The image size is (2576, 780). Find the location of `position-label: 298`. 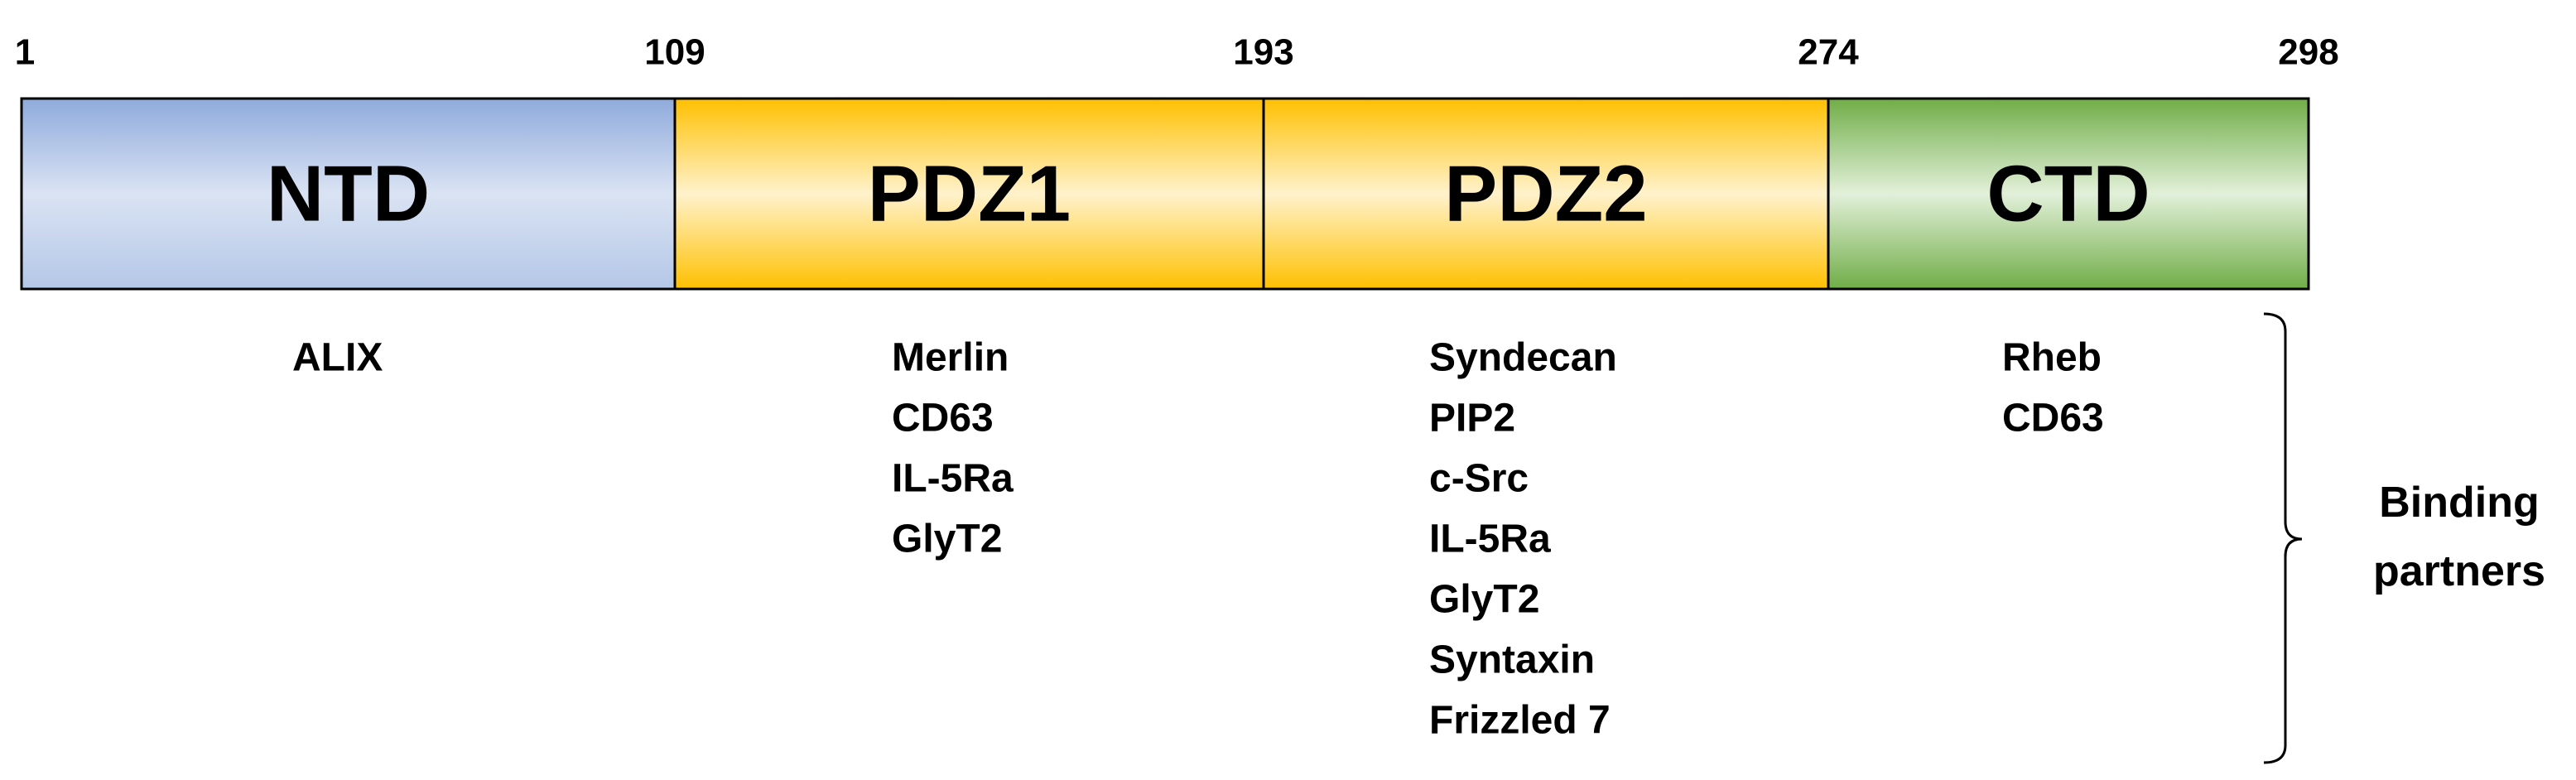

position-label: 298 is located at coordinates (2308, 52).